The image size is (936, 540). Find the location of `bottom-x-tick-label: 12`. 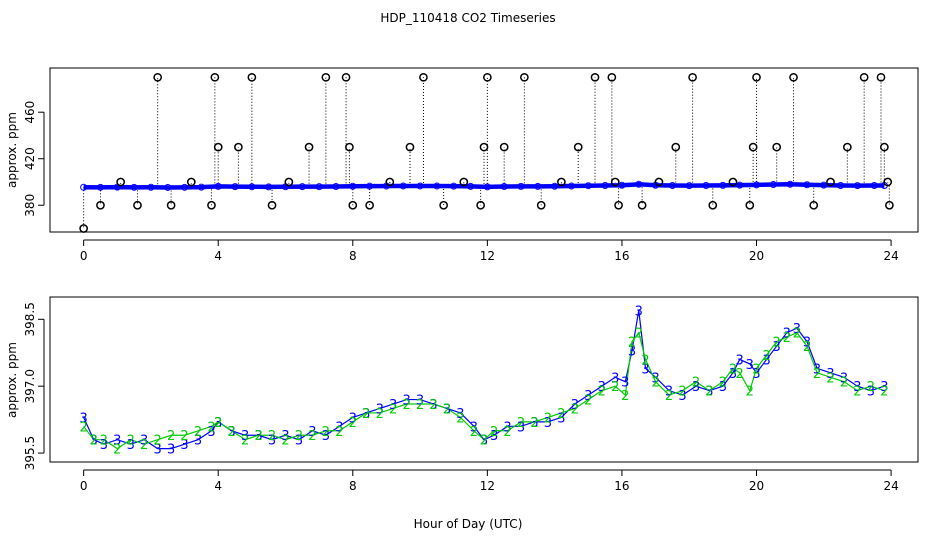

bottom-x-tick-label: 12 is located at coordinates (487, 486).